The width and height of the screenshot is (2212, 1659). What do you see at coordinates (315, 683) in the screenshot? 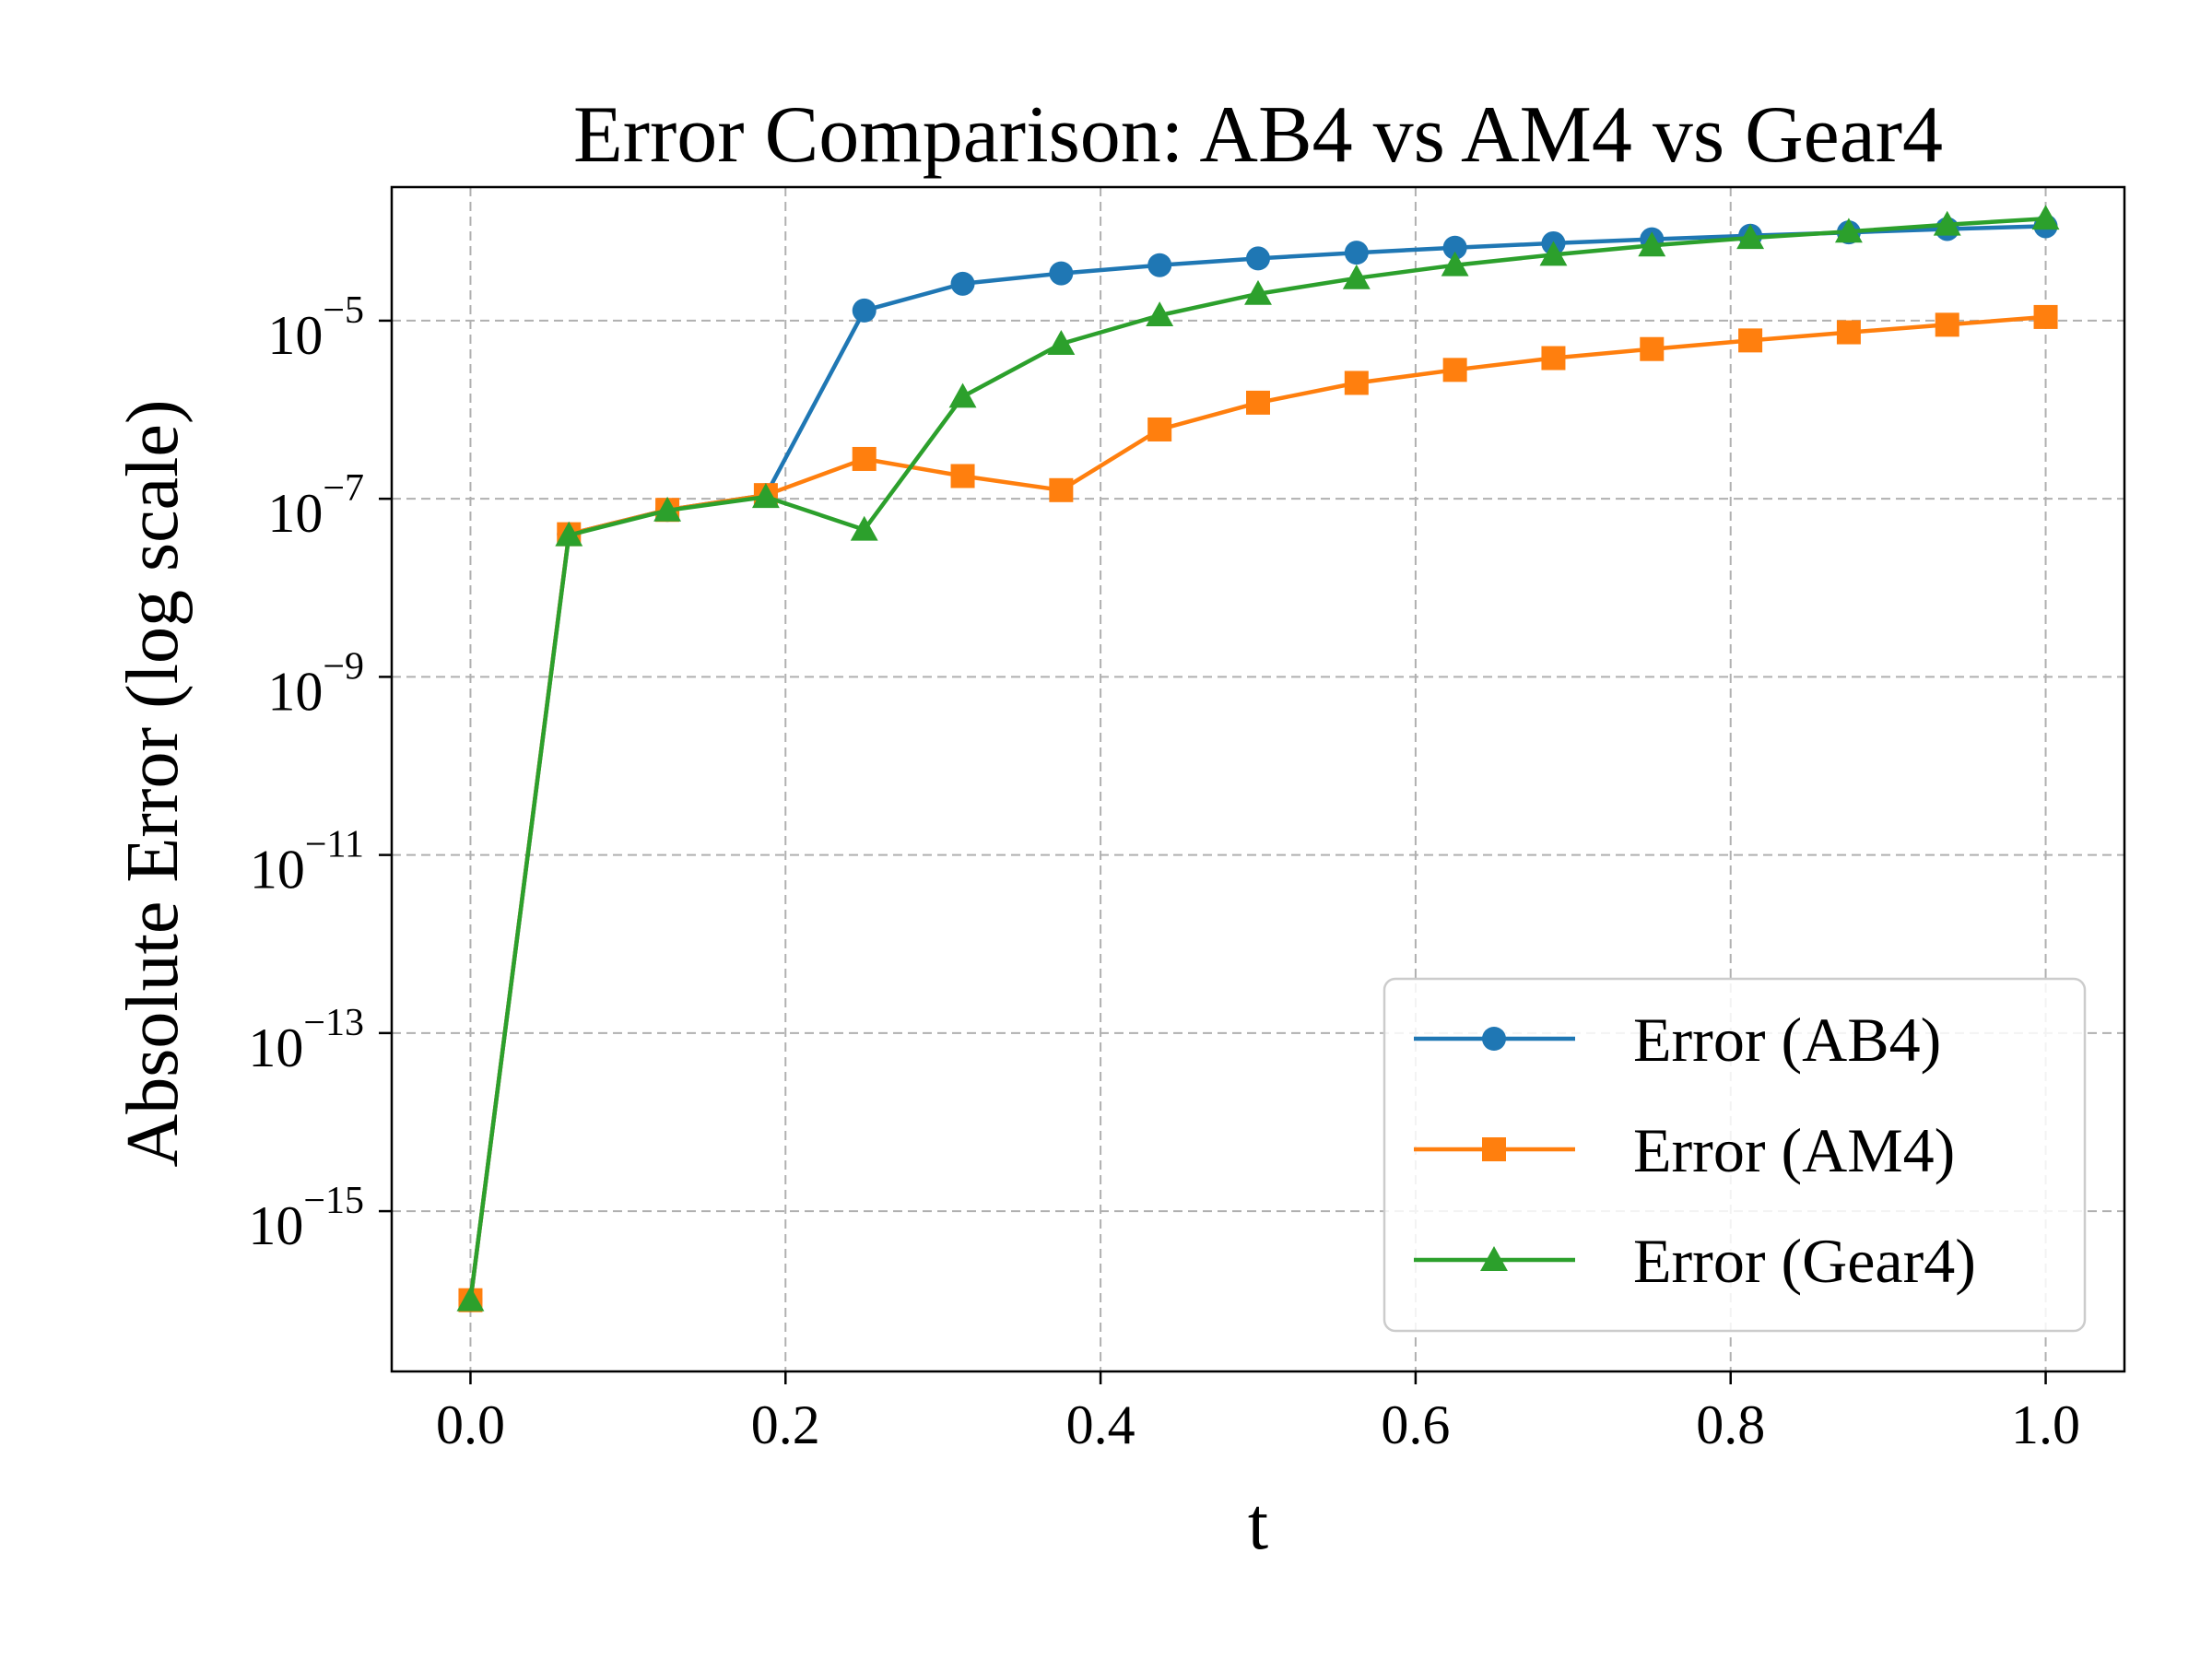
I see `y-tick-label: 10⁻⁹` at bounding box center [315, 683].